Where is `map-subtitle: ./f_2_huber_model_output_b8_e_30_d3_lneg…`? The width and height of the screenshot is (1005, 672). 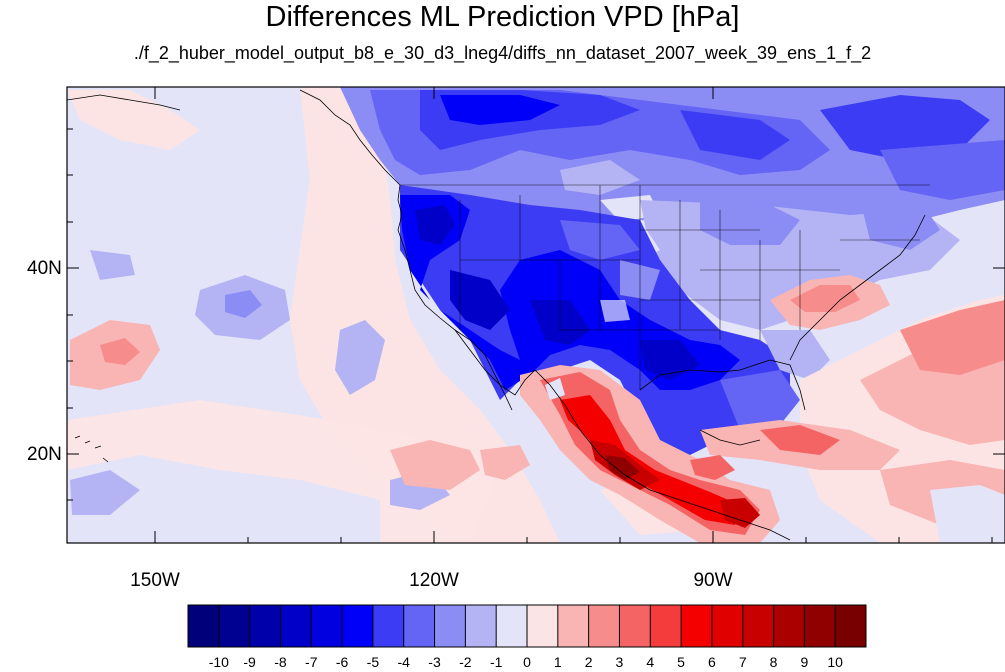 map-subtitle: ./f_2_huber_model_output_b8_e_30_d3_lneg… is located at coordinates (502, 53).